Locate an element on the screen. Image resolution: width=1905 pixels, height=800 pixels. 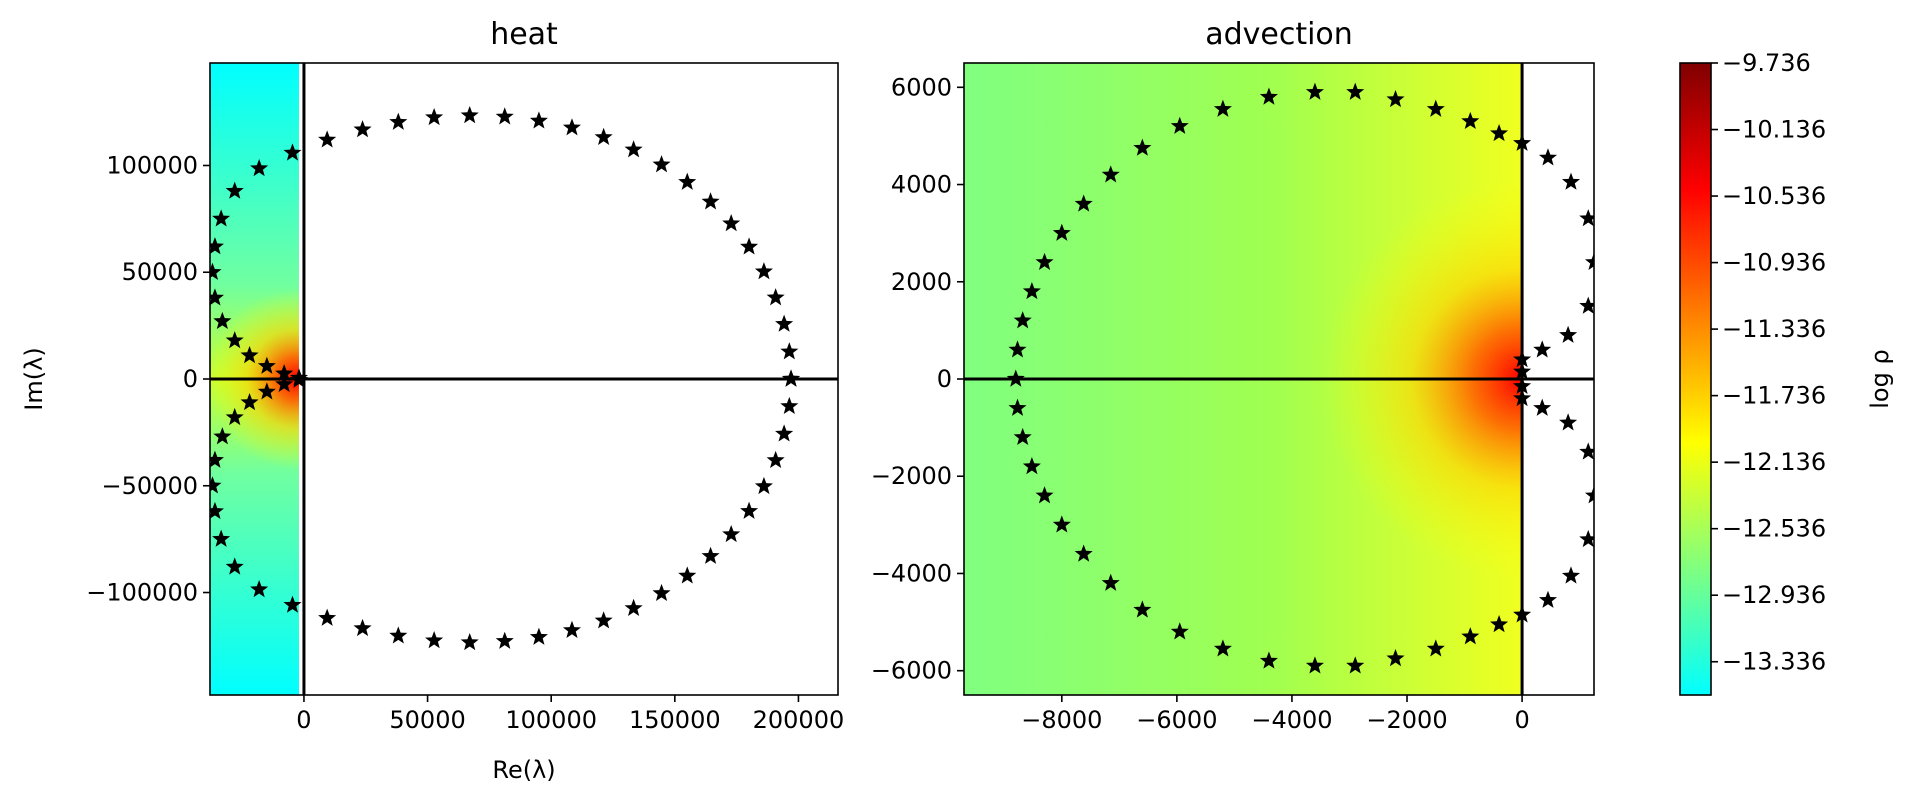
y-tick-label: −4000 is located at coordinates (911, 573).